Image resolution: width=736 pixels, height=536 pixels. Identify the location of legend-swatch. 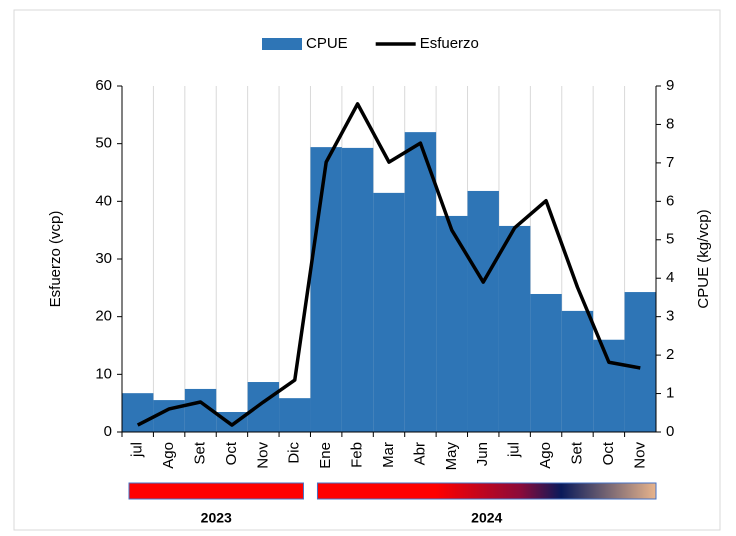
(282, 44).